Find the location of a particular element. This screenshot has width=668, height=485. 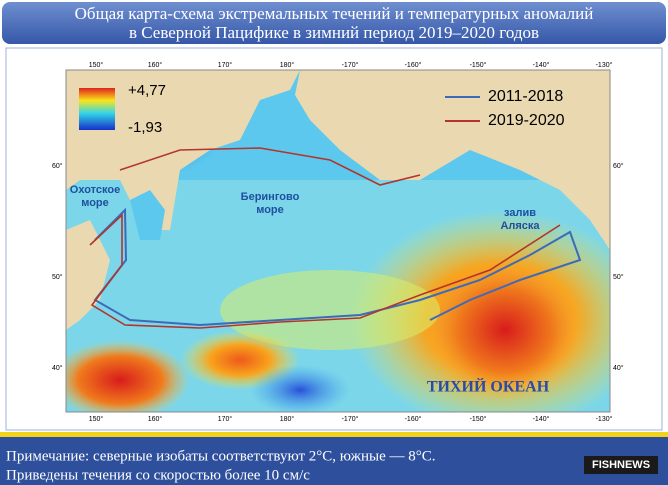

header-band is located at coordinates (334, 23).